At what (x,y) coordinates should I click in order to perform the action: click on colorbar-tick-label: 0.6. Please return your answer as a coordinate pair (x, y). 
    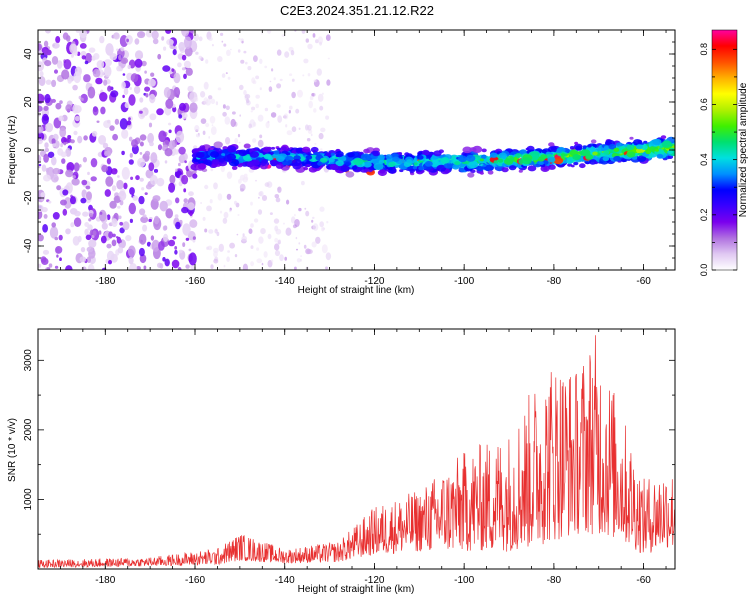
    Looking at the image, I should click on (704, 104).